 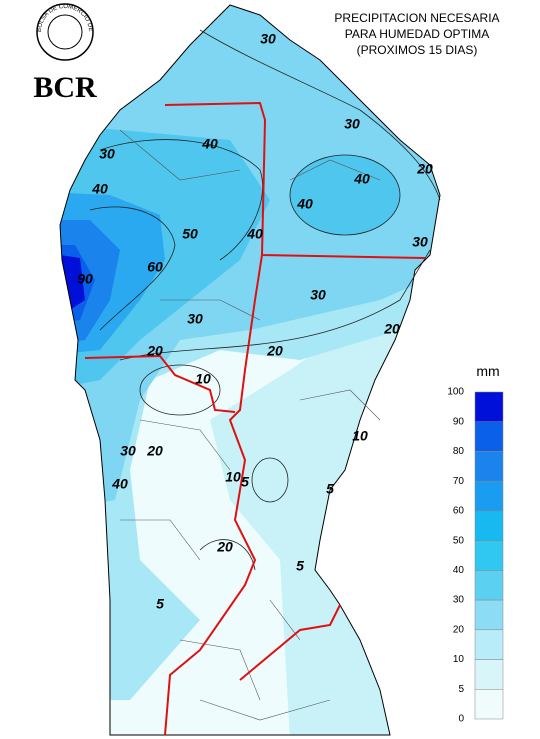 I want to click on title-line: PARA HUMEDAD OPTIMA, so click(x=417, y=34).